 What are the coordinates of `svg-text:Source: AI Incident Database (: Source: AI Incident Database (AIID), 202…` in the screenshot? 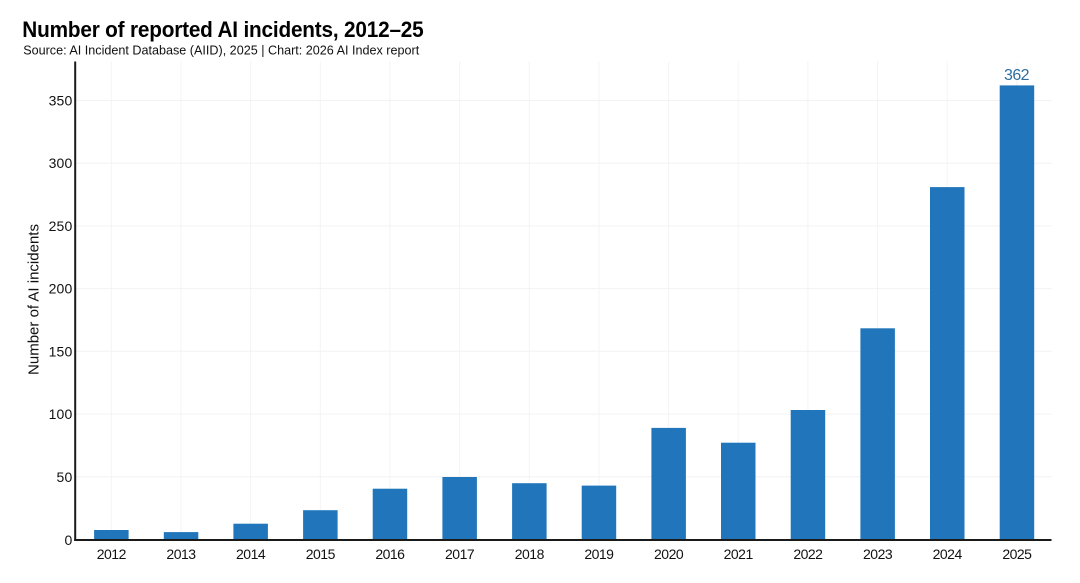 It's located at (221, 51).